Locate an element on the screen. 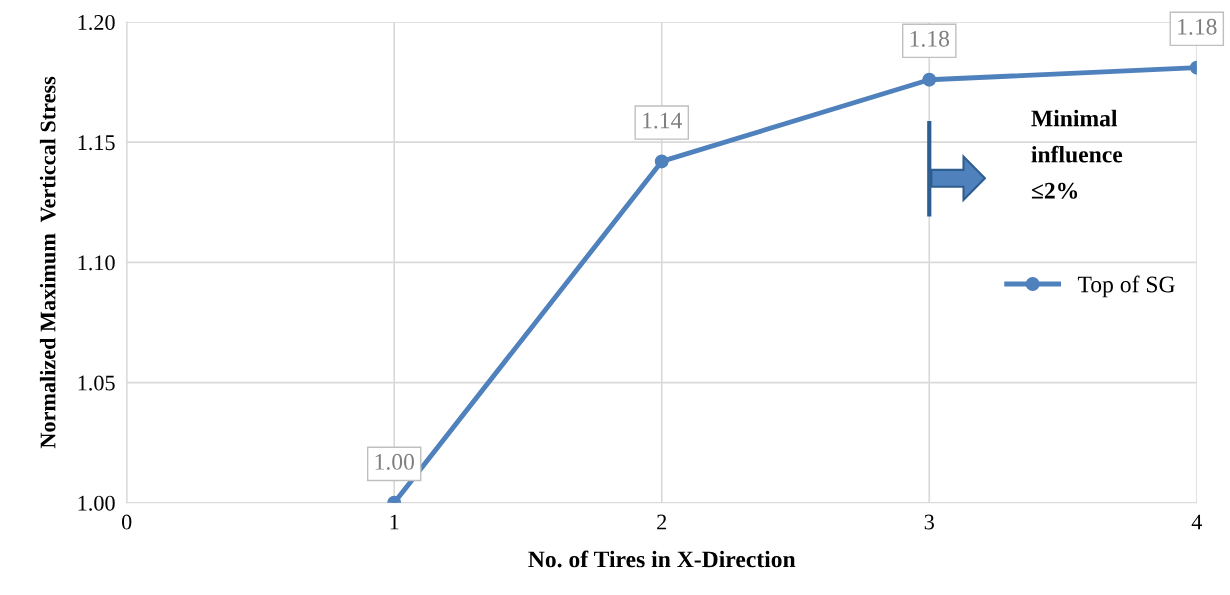 Image resolution: width=1230 pixels, height=595 pixels. annotation: Minimal influence ≤2% is located at coordinates (1077, 154).